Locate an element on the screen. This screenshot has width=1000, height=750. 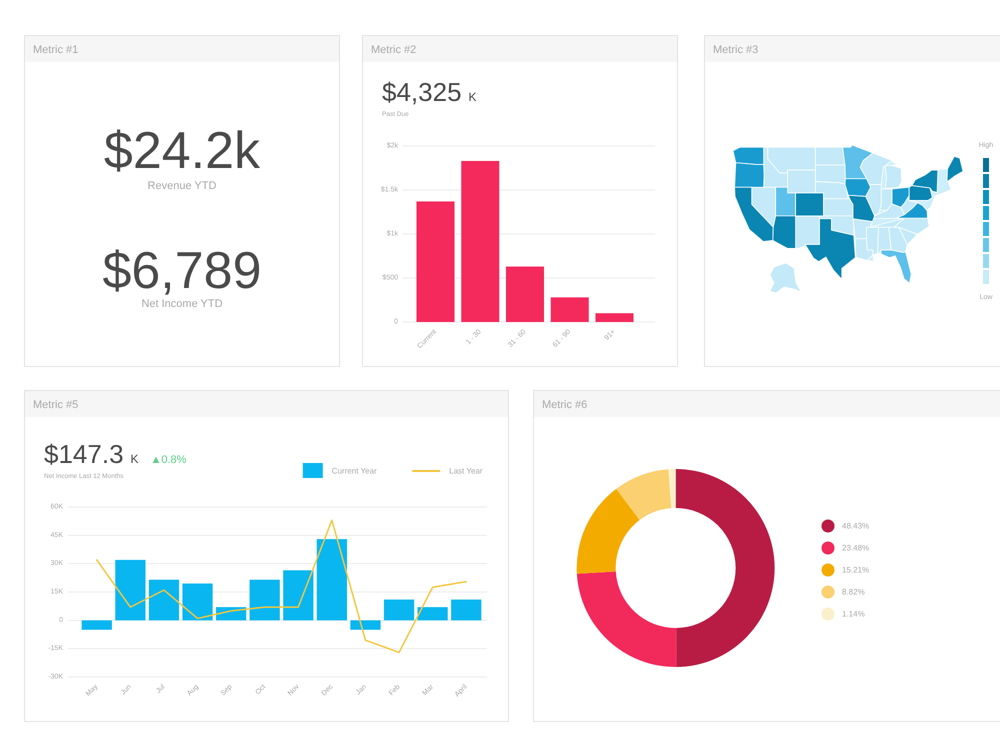
legend-label: Last Year is located at coordinates (466, 471).